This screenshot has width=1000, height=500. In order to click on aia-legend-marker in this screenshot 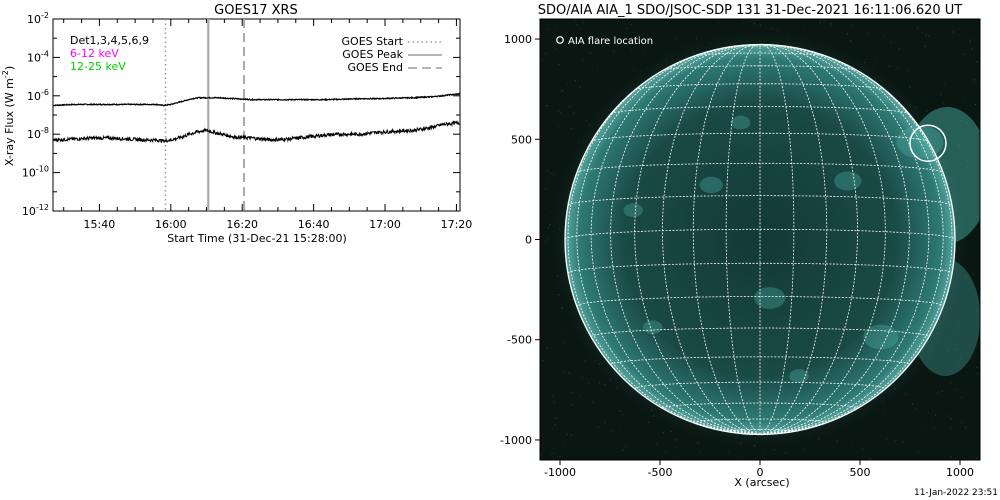, I will do `click(560, 40)`.